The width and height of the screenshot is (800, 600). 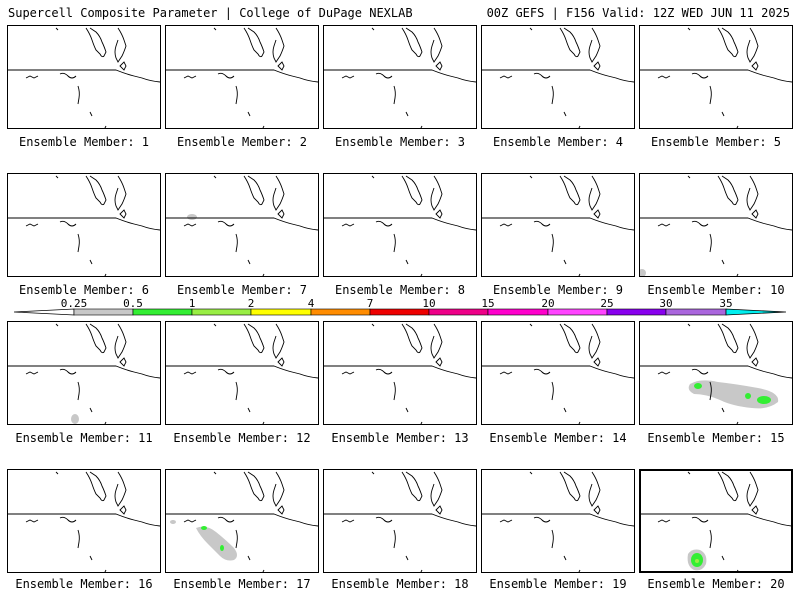 What do you see at coordinates (606, 303) in the screenshot?
I see `legend-label: 25` at bounding box center [606, 303].